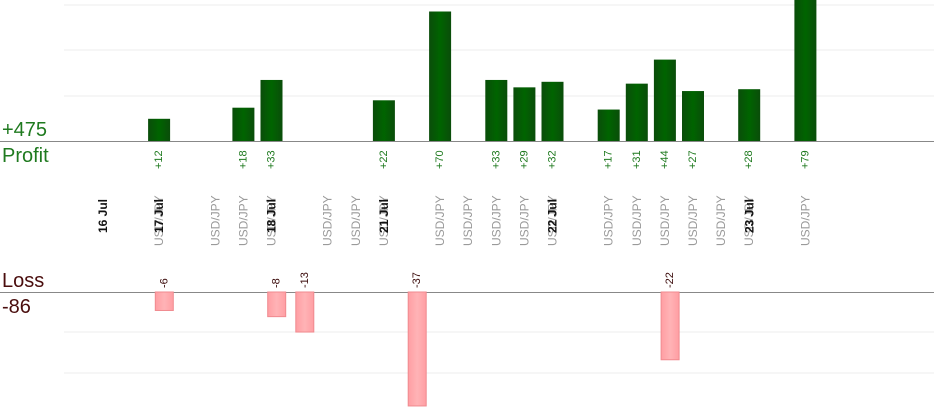 The height and width of the screenshot is (420, 934). Describe the element at coordinates (553, 216) in the screenshot. I see `date-label: 22 Jul` at that location.